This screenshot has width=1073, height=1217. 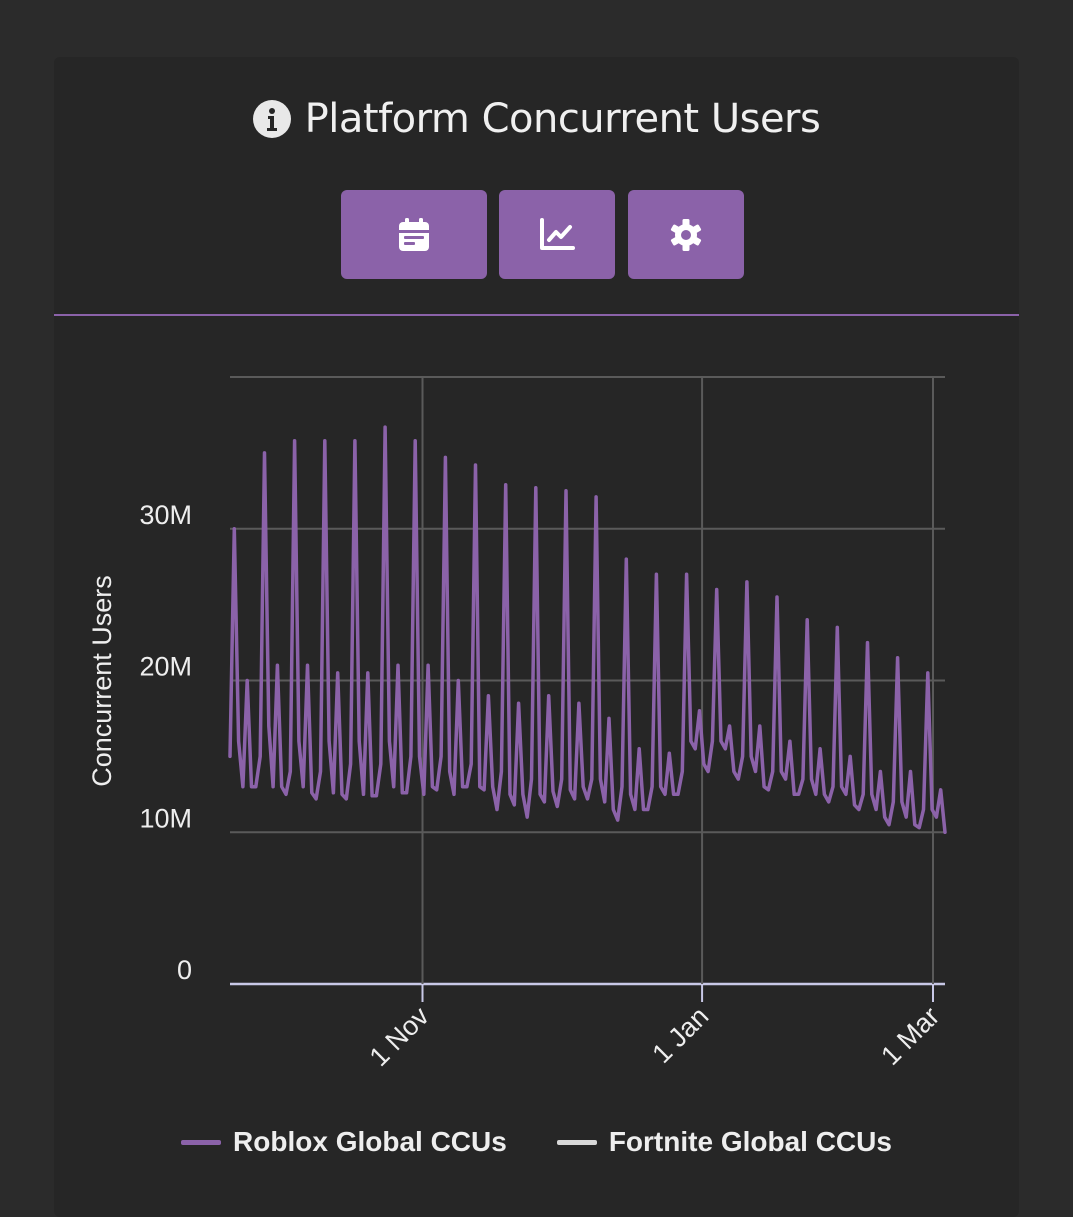 I want to click on chart-title: Platform Concurrent Users, so click(x=562, y=119).